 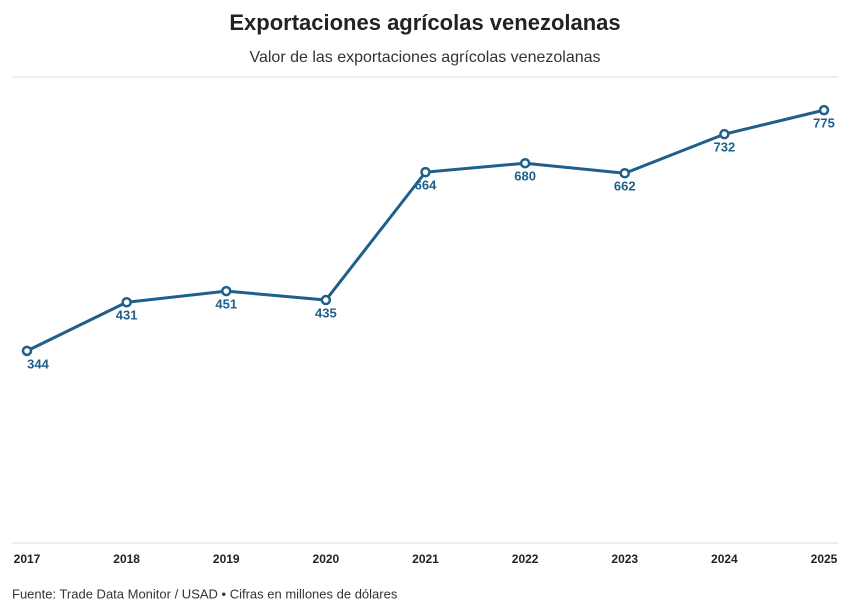 I want to click on x-tick-label: 2021, so click(x=425, y=559).